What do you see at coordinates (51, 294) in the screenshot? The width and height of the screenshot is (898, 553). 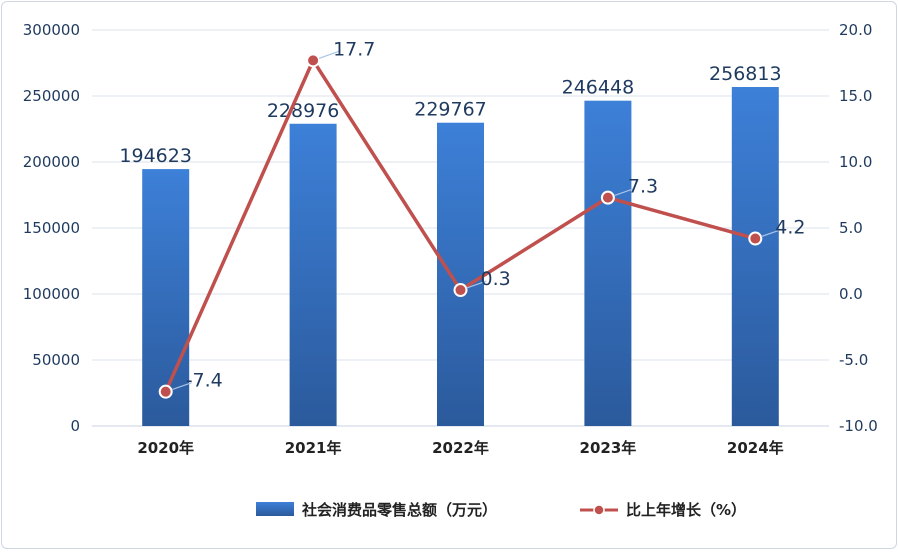 I see `left-tick-label: 100000` at bounding box center [51, 294].